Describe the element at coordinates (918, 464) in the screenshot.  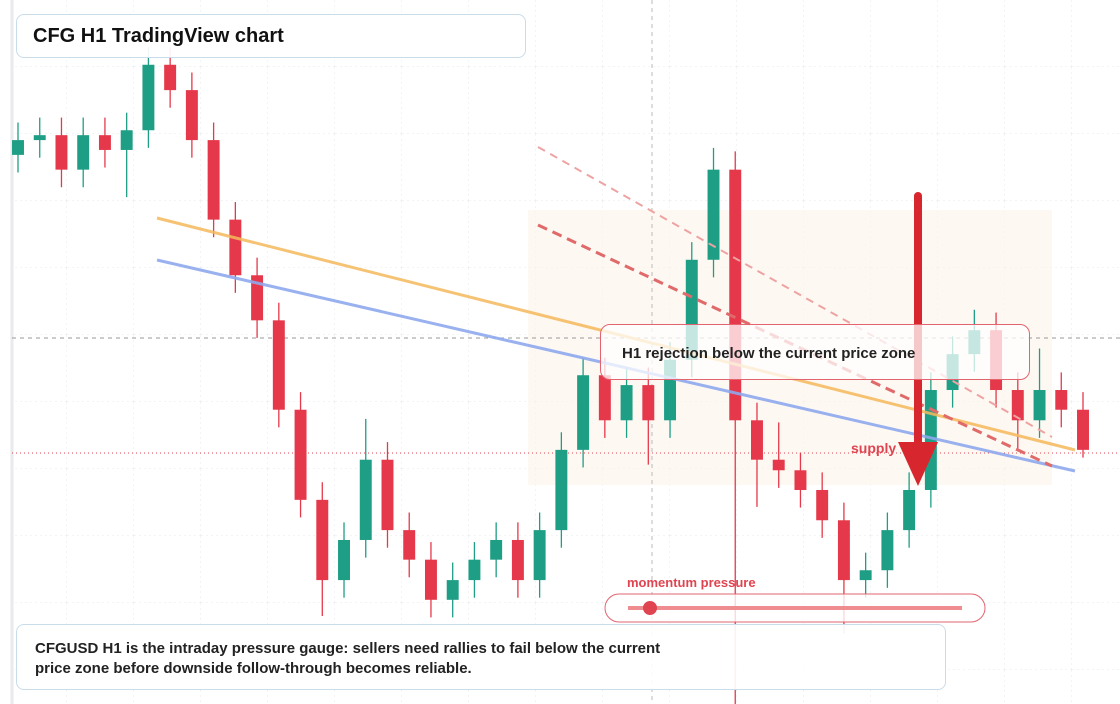
I see `arrow-head` at that location.